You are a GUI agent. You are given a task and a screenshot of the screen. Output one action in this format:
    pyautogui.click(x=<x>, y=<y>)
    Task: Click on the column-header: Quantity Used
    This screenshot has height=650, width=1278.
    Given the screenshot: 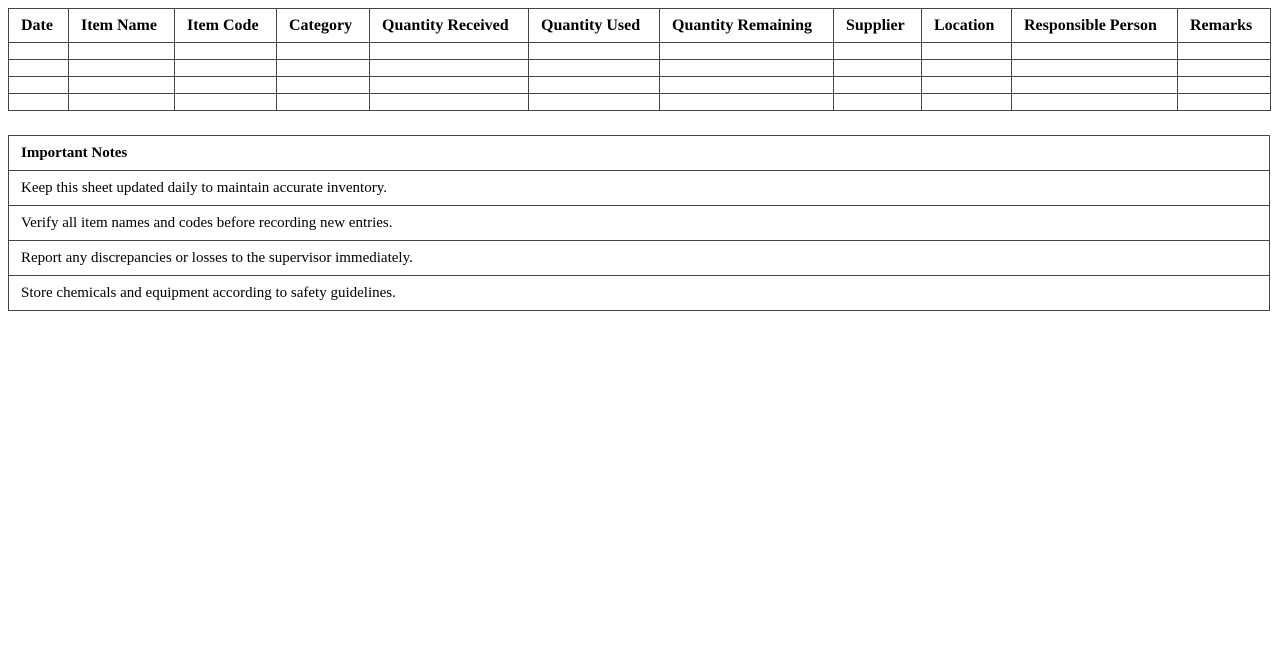 What is the action you would take?
    pyautogui.click(x=594, y=25)
    